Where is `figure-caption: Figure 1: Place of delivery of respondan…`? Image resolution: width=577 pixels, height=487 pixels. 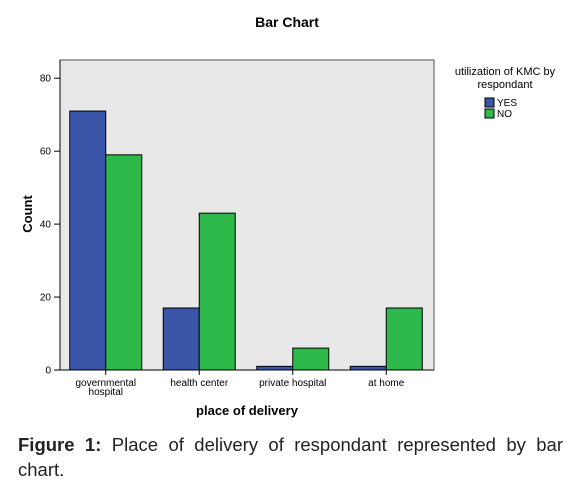 figure-caption: Figure 1: Place of delivery of respondan… is located at coordinates (290, 457).